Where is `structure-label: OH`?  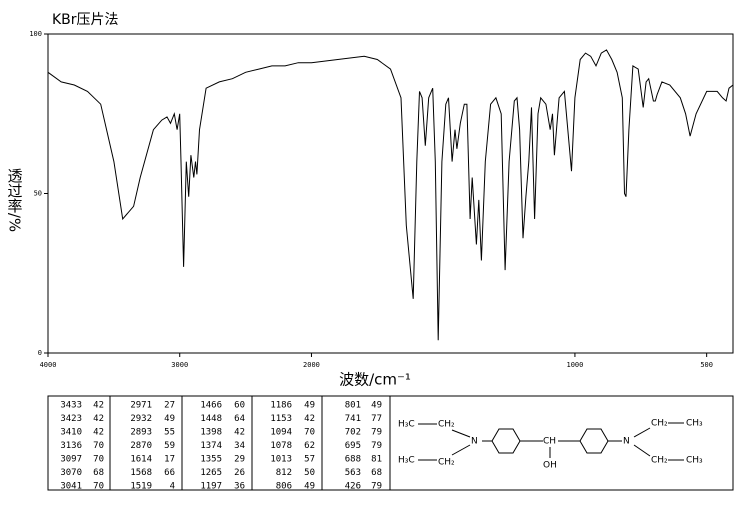
structure-label: OH is located at coordinates (550, 466).